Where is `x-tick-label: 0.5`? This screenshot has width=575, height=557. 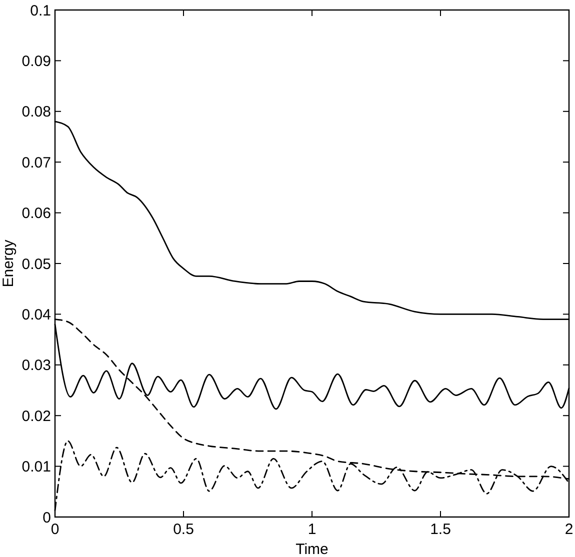 x-tick-label: 0.5 is located at coordinates (183, 529).